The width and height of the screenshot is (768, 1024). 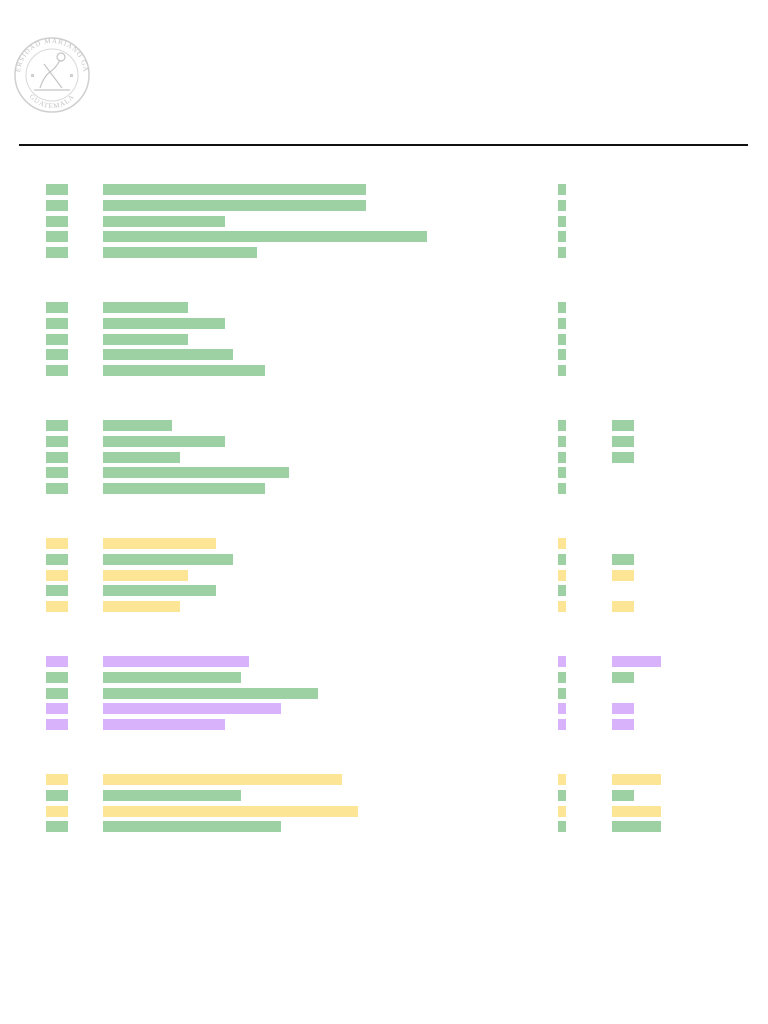 I want to click on seal-icon: UNIVERSIDAD MARIANO GÁLVEZ GUATEMALA, so click(x=48, y=71).